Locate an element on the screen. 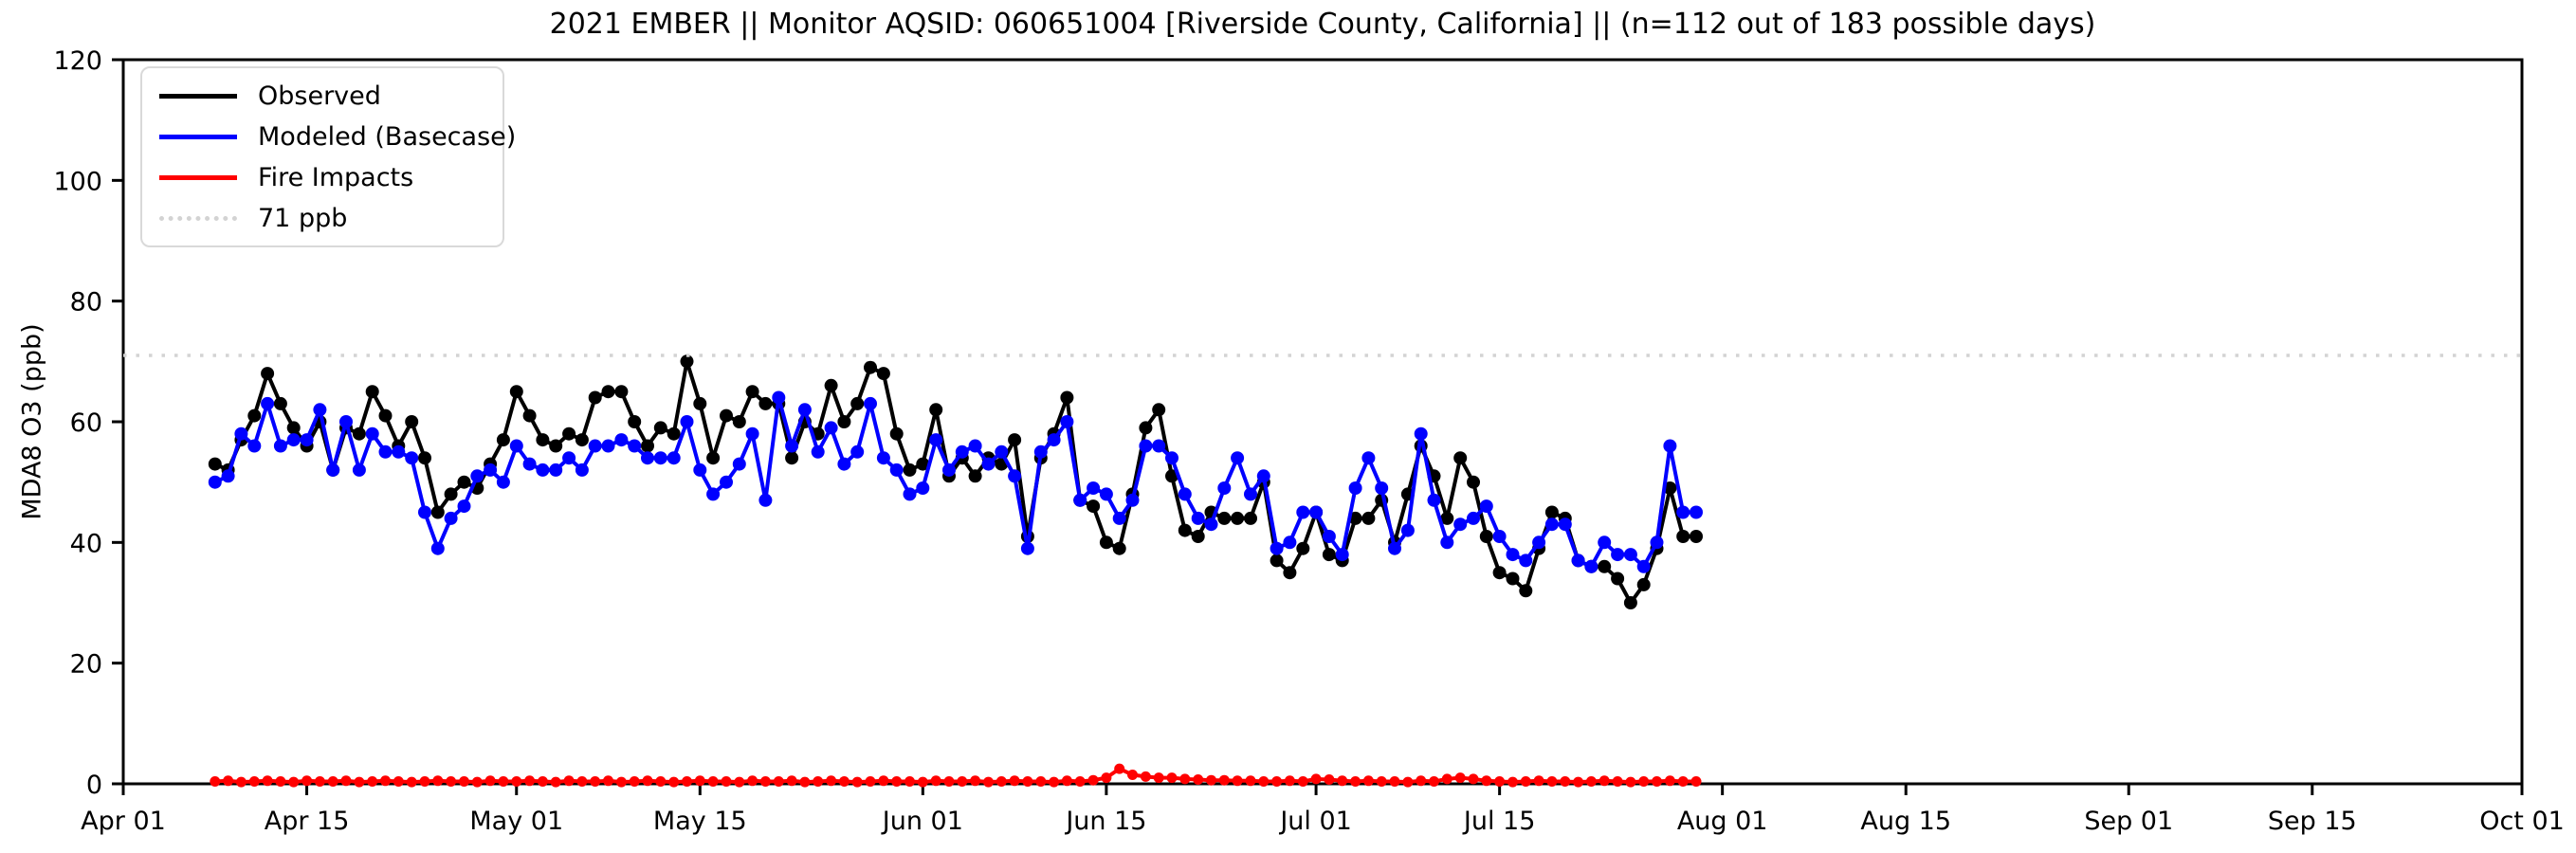  x-tick-label: Jun 01 is located at coordinates (922, 821).